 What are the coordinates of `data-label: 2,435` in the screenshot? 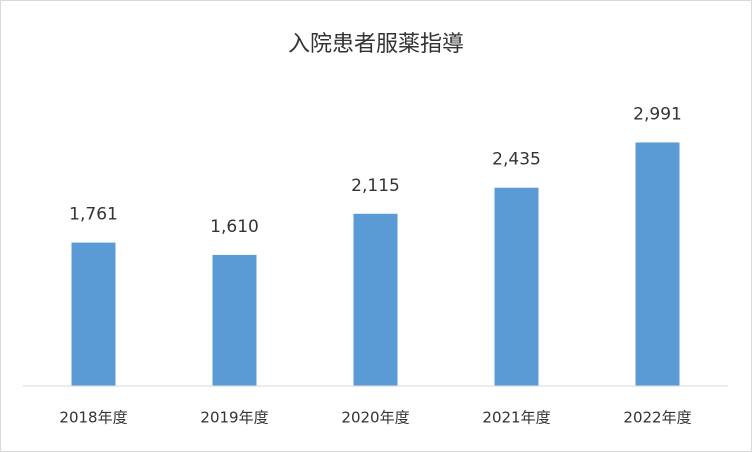 It's located at (516, 160).